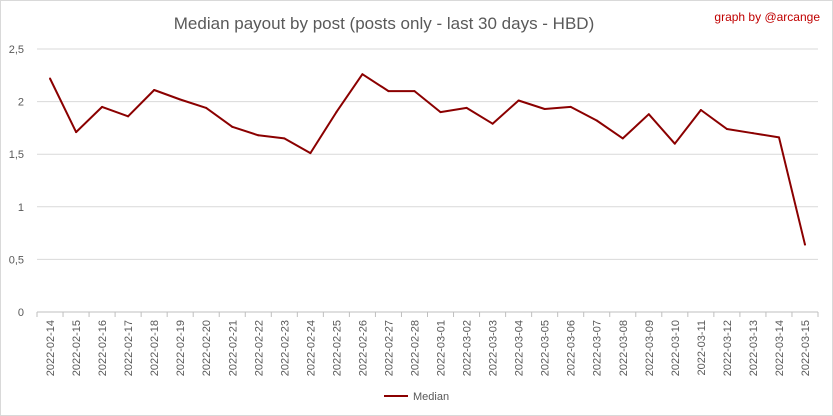 This screenshot has width=833, height=416. Describe the element at coordinates (181, 348) in the screenshot. I see `x-tick-label: 2022-02-19` at that location.